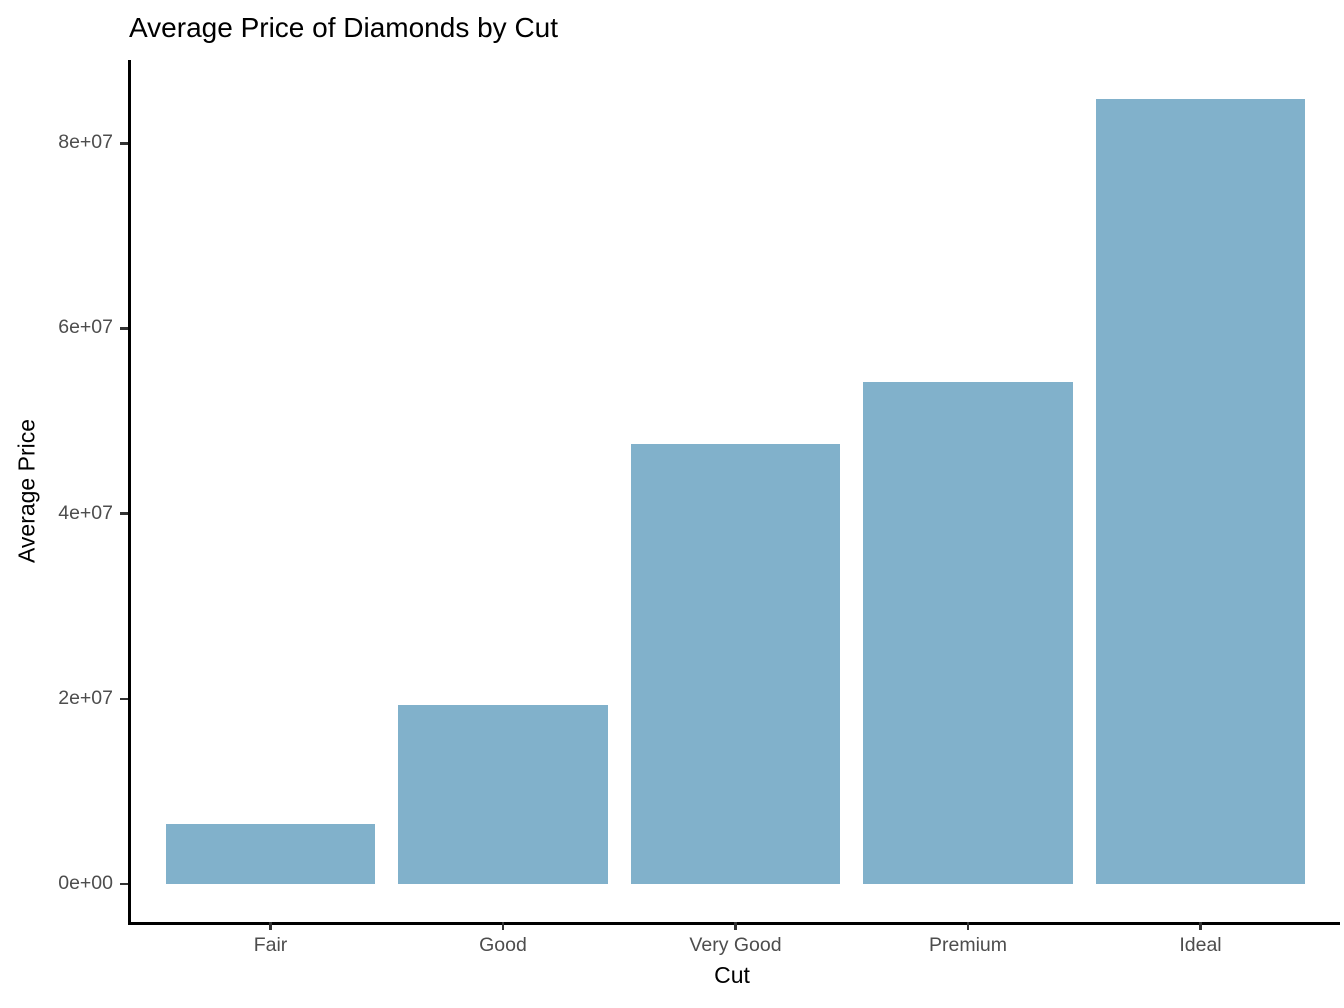 The image size is (1344, 1008). What do you see at coordinates (967, 945) in the screenshot?
I see `x-tick-label: Premium` at bounding box center [967, 945].